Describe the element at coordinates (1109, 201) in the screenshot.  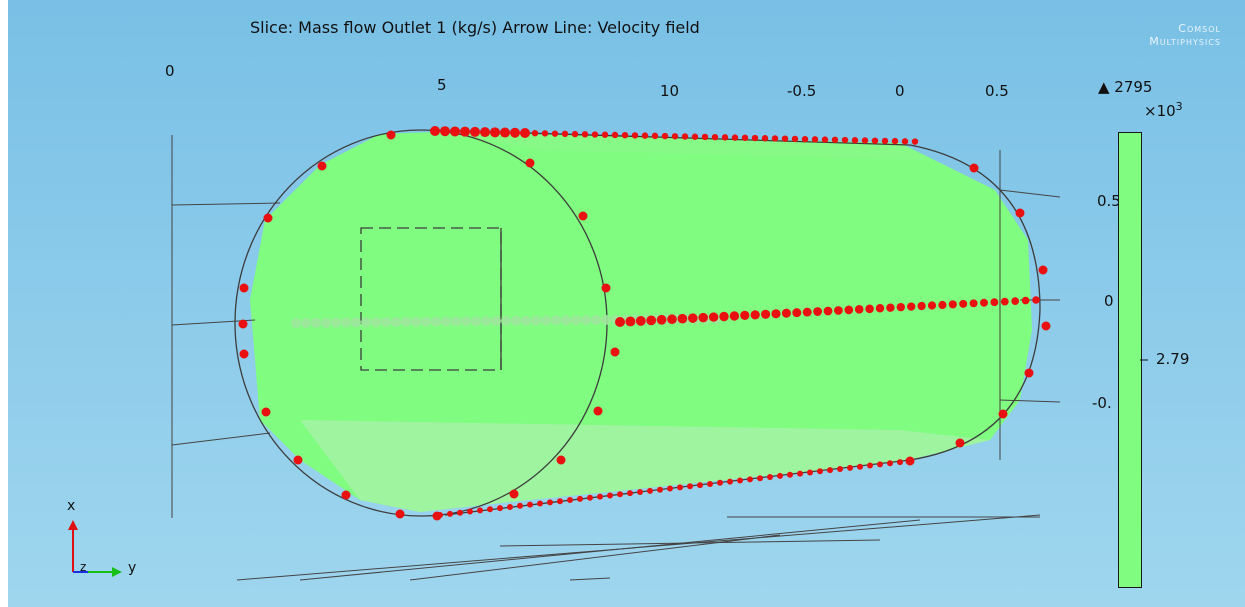
I see `right-axis-tick: 0.5` at that location.